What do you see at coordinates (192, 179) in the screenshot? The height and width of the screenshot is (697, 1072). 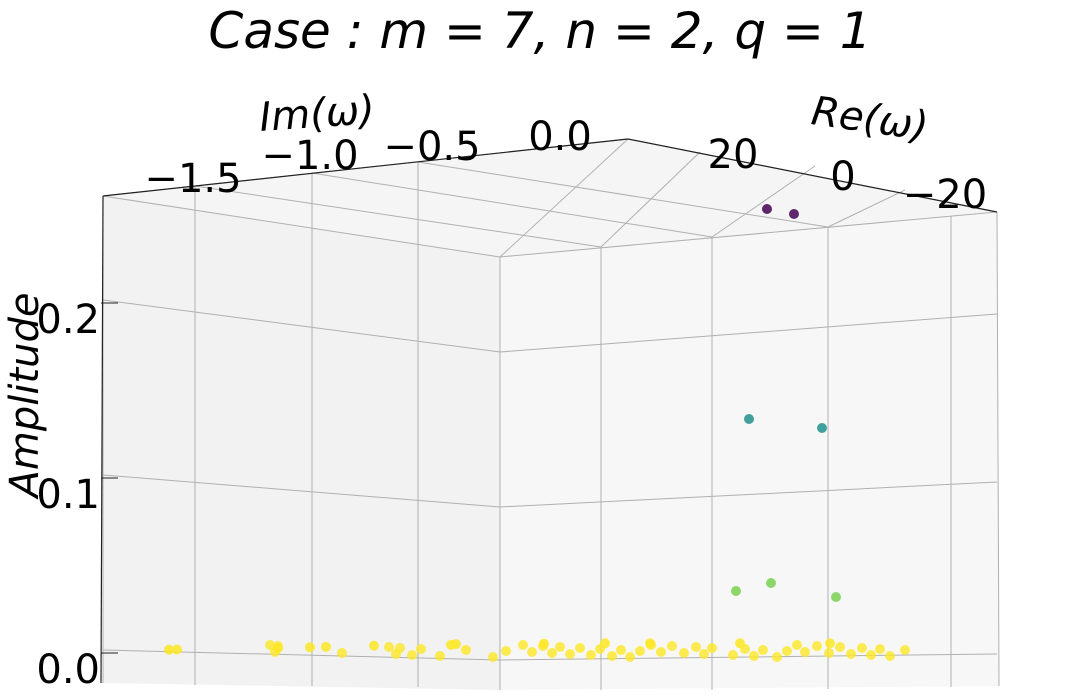 I see `y-tick-label: −1.5` at bounding box center [192, 179].